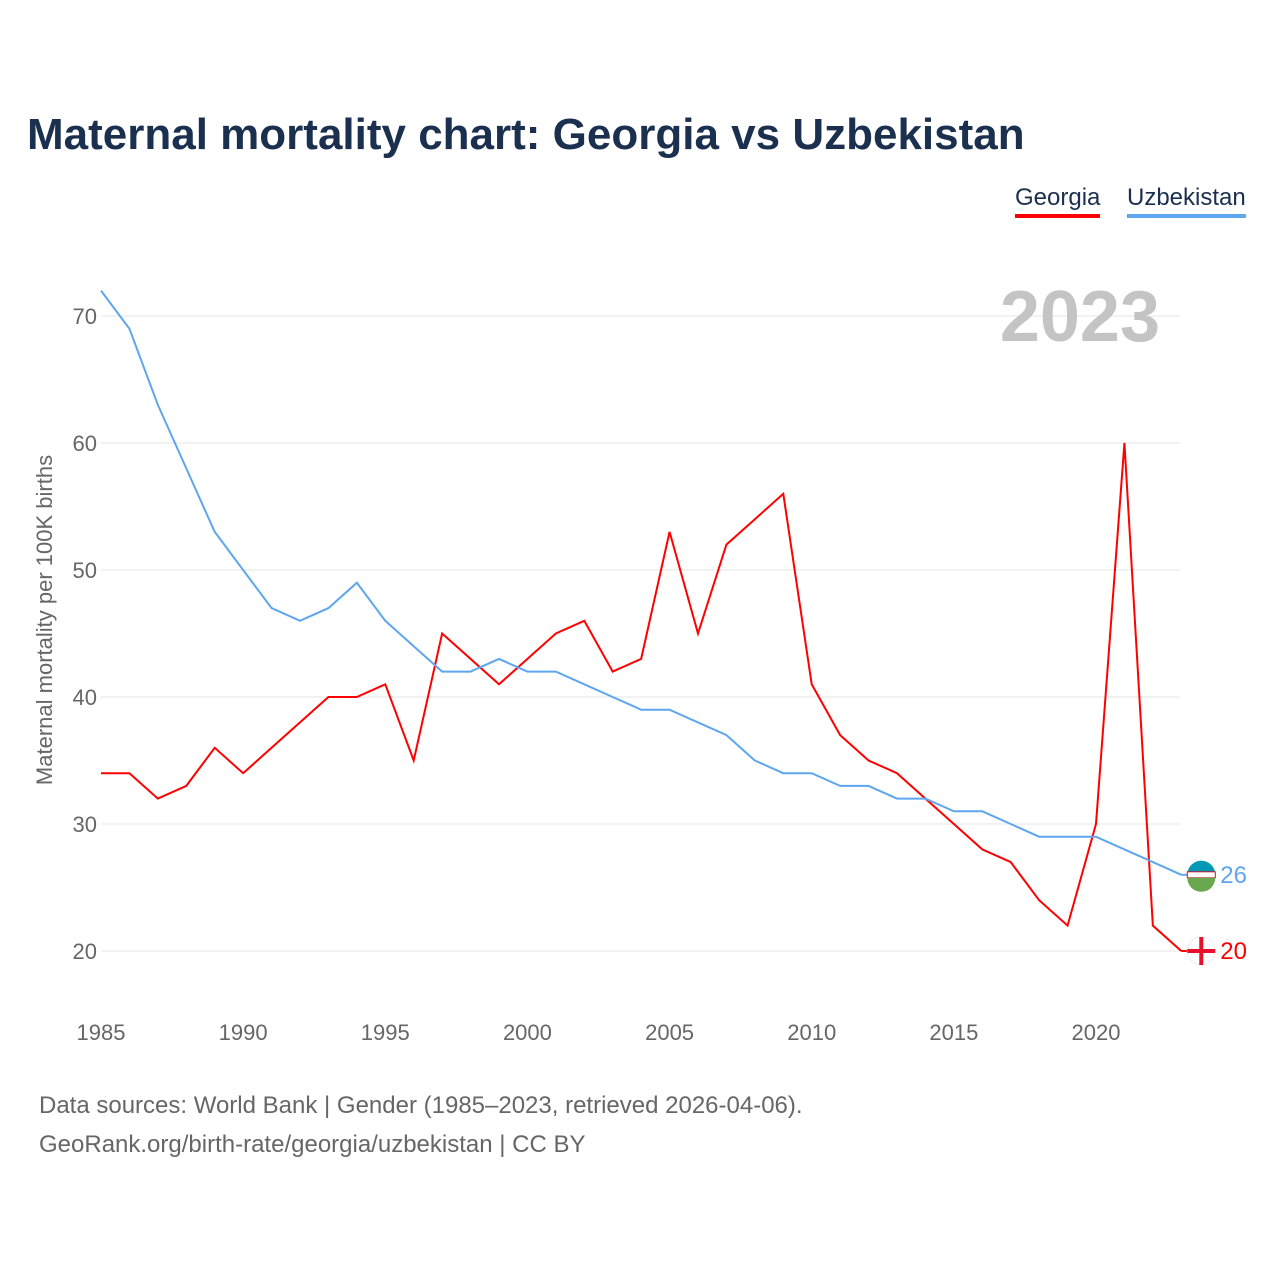 Image resolution: width=1280 pixels, height=1280 pixels. Describe the element at coordinates (1233, 875) in the screenshot. I see `end-value-label: 26` at that location.